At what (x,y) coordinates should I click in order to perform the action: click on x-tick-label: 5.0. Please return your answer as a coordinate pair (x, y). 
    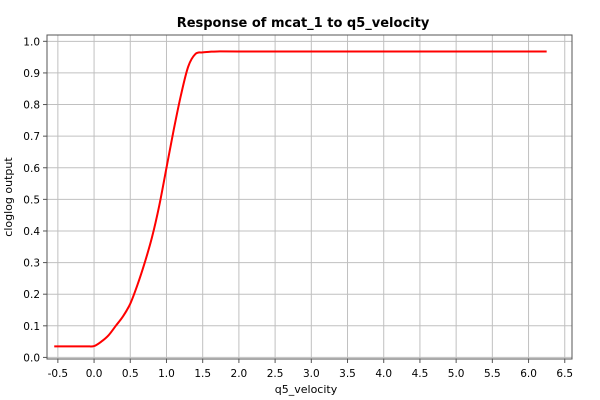
    Looking at the image, I should click on (456, 374).